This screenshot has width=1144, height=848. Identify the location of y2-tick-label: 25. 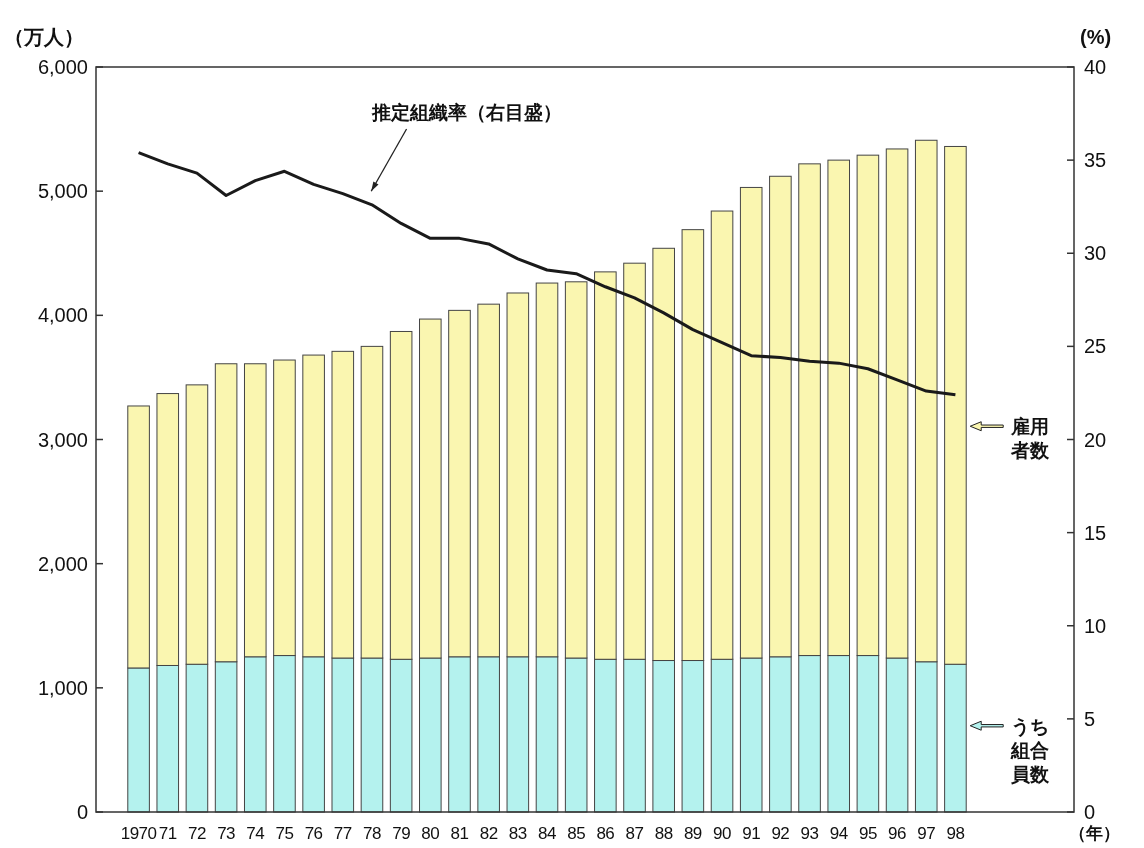
(1095, 346).